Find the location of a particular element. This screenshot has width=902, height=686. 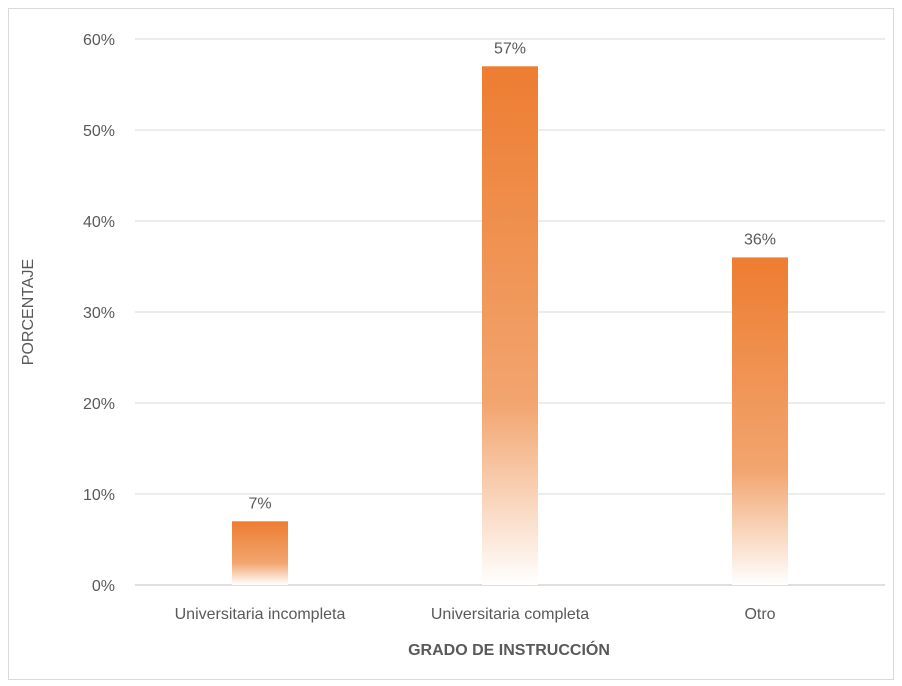

y-tick-label: 0% is located at coordinates (103, 586).